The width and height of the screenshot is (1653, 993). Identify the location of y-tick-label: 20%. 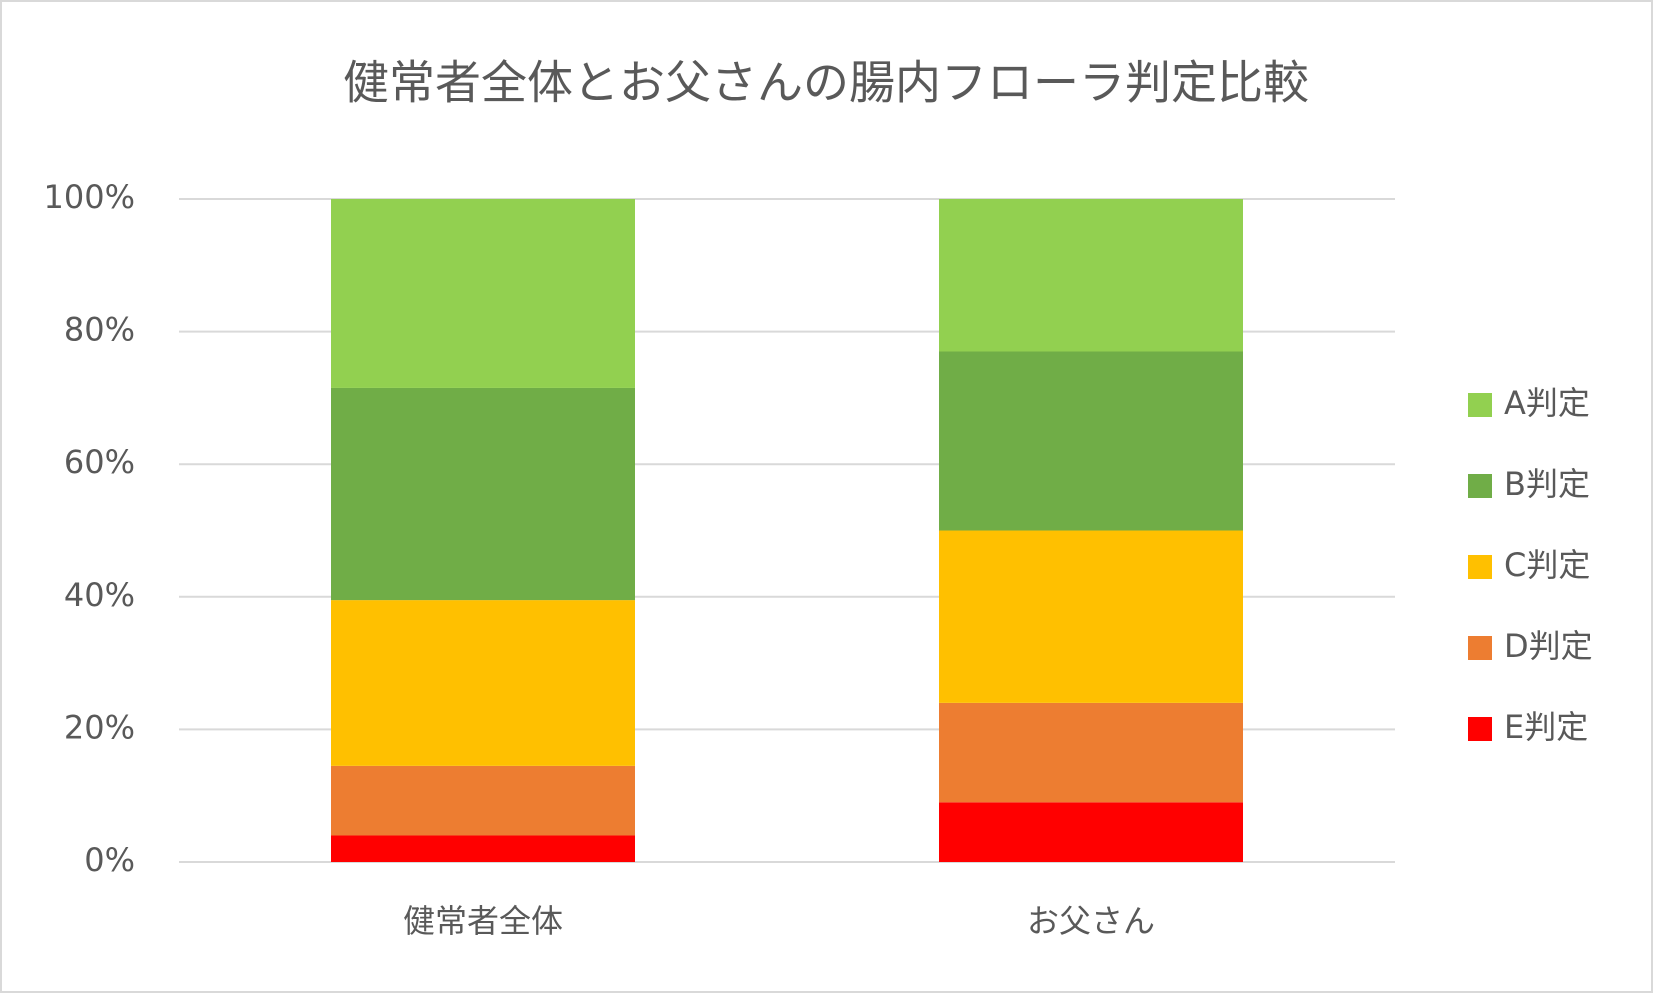
(99, 727).